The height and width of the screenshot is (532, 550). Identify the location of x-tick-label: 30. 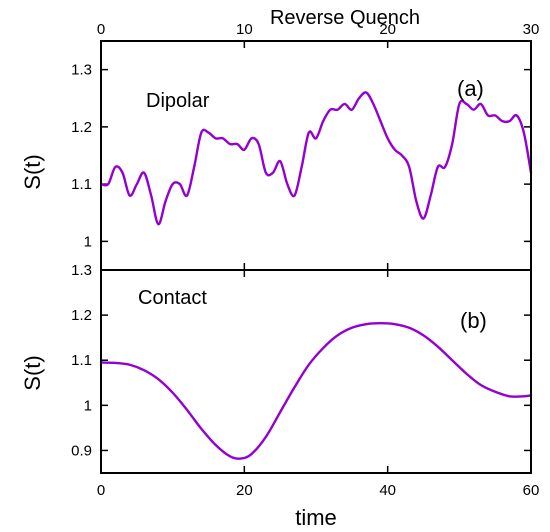
(531, 29).